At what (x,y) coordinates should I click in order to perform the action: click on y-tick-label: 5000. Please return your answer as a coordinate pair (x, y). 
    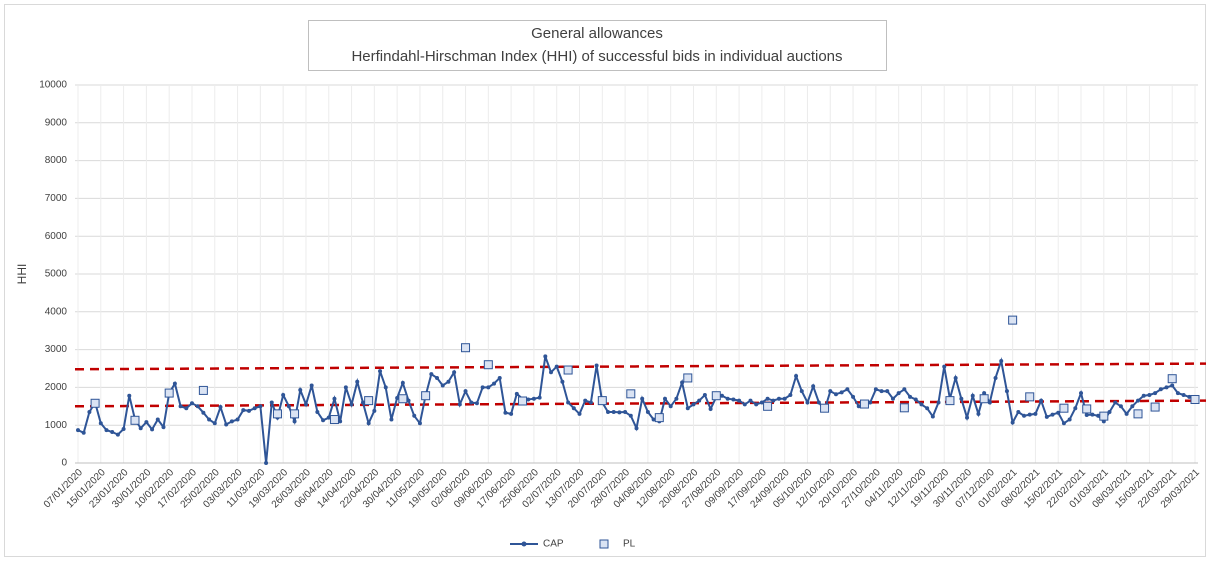
    Looking at the image, I should click on (56, 274).